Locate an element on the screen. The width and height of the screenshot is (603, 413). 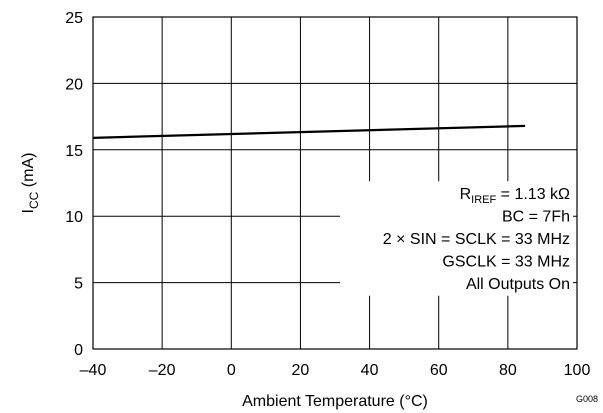
x-axis-title: Ambient Temperature (°C) is located at coordinates (335, 401).